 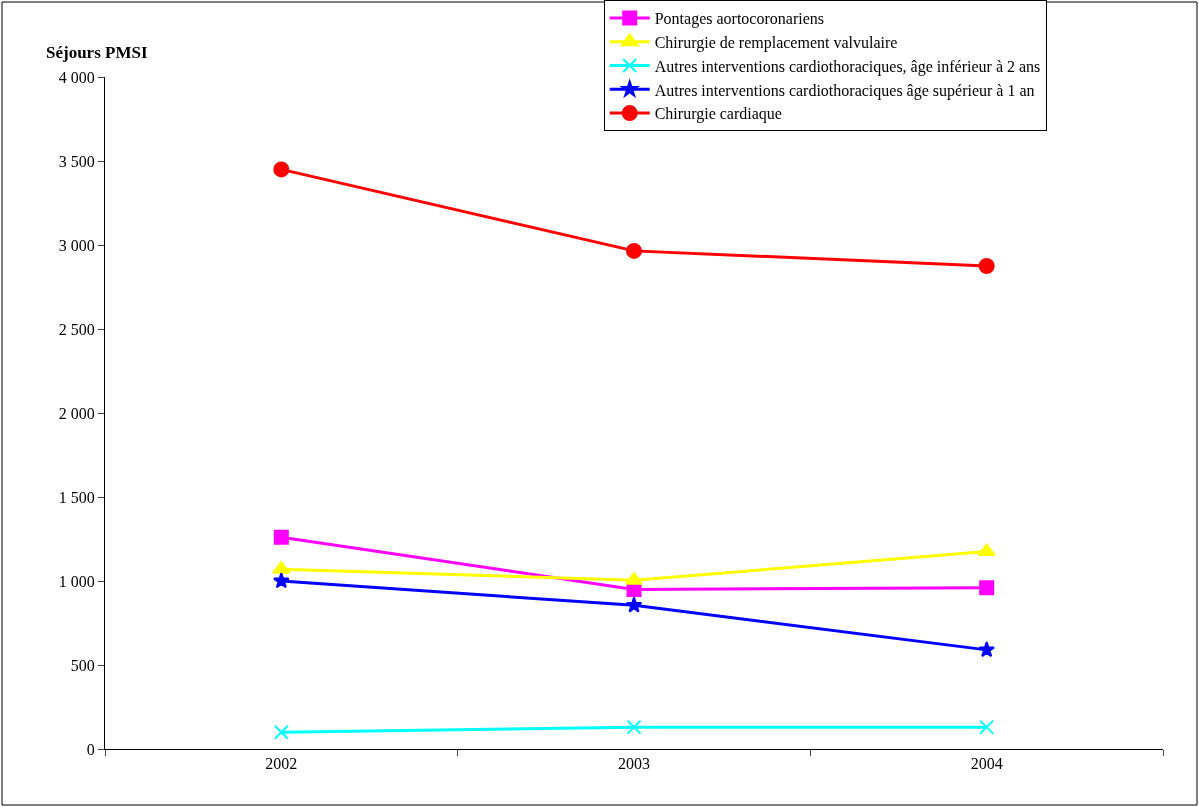 What do you see at coordinates (634, 764) in the screenshot?
I see `x-tick-label: 2003` at bounding box center [634, 764].